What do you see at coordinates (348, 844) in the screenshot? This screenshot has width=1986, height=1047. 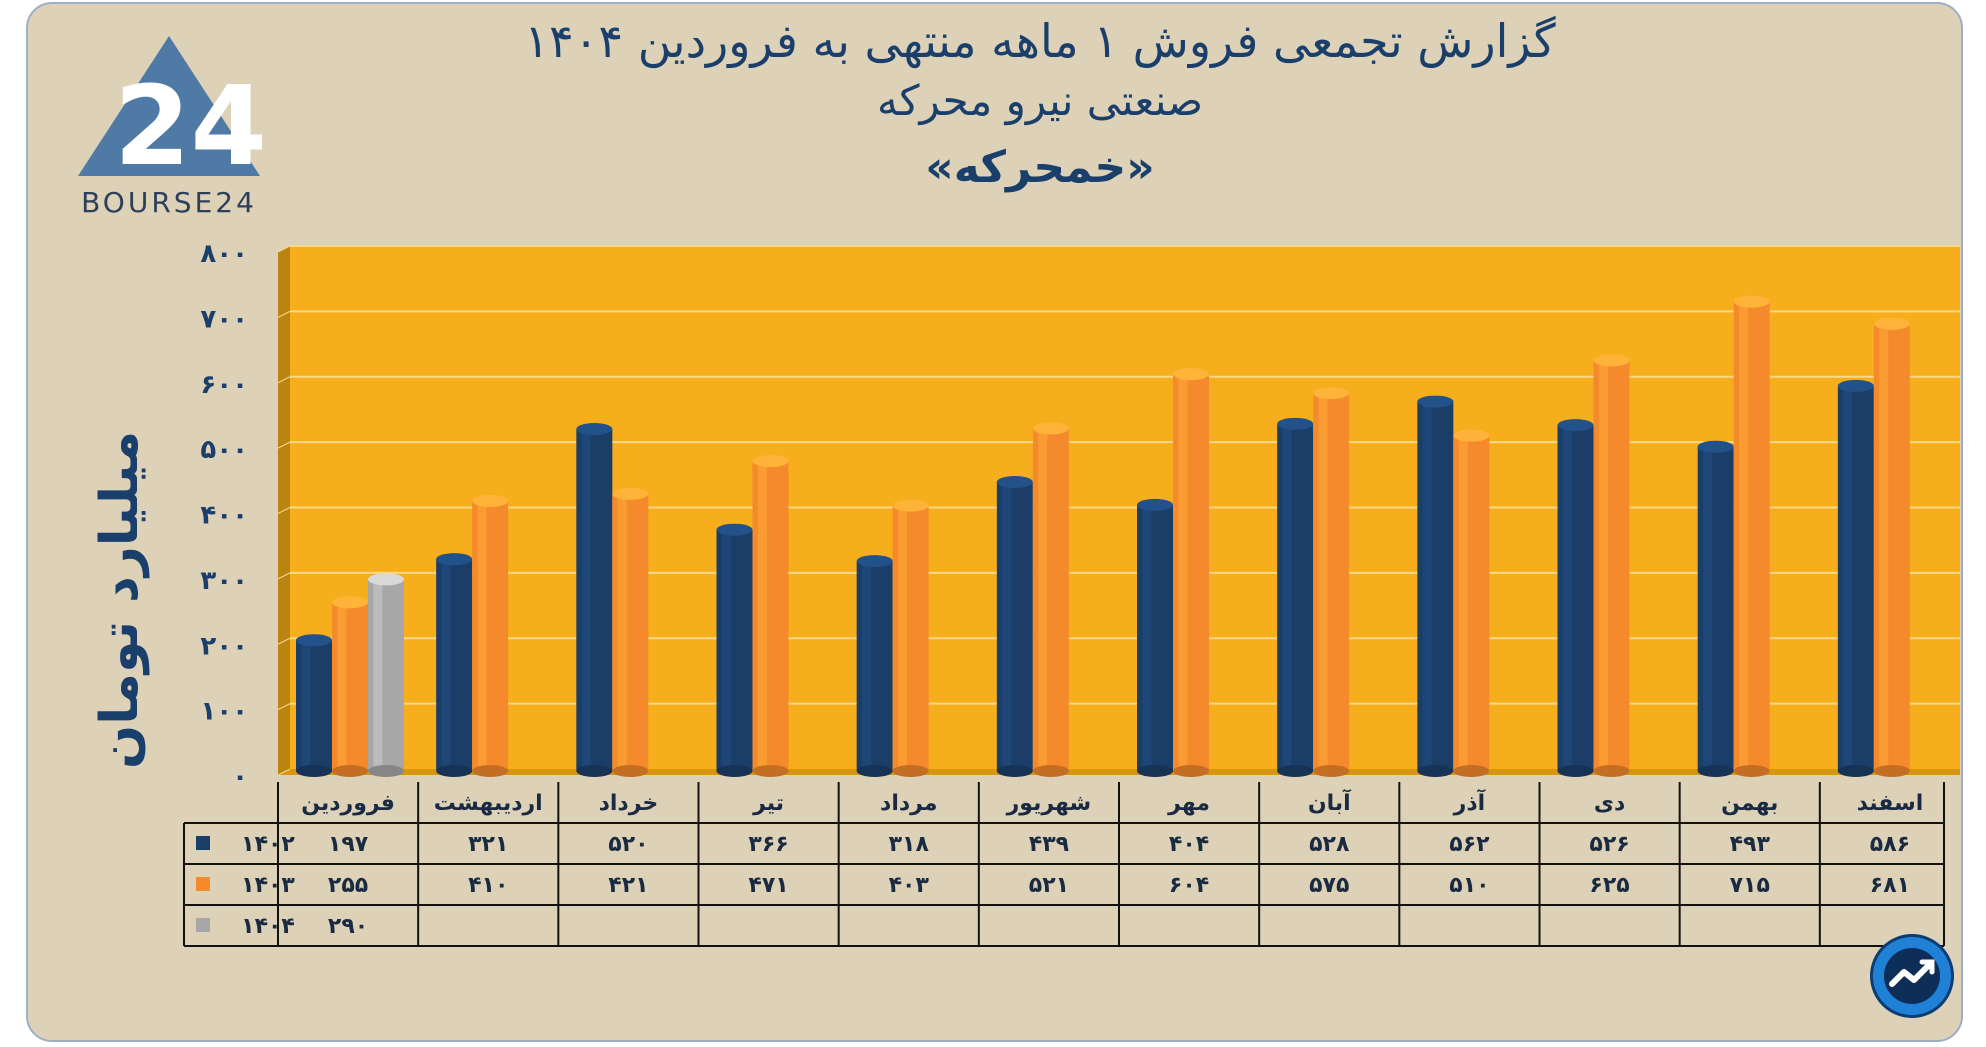 I see `data-label: ۱۹۷` at bounding box center [348, 844].